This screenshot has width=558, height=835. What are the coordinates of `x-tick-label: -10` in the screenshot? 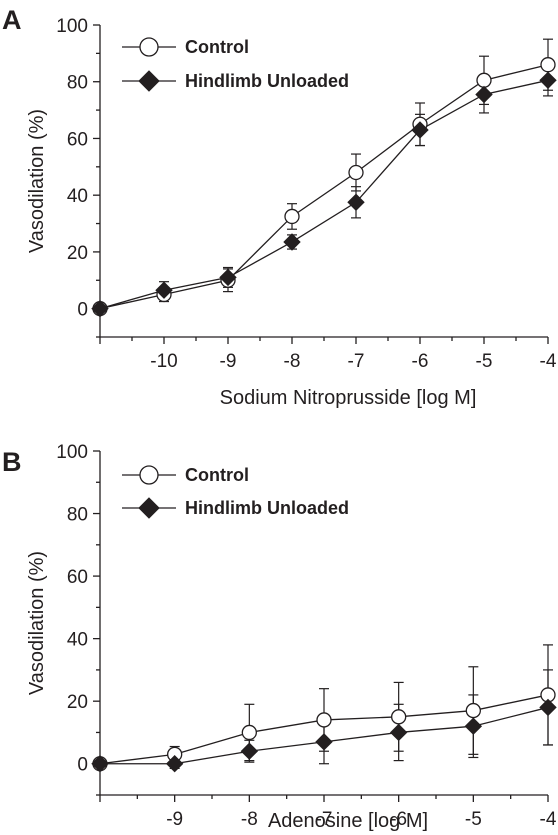 It's located at (163, 361).